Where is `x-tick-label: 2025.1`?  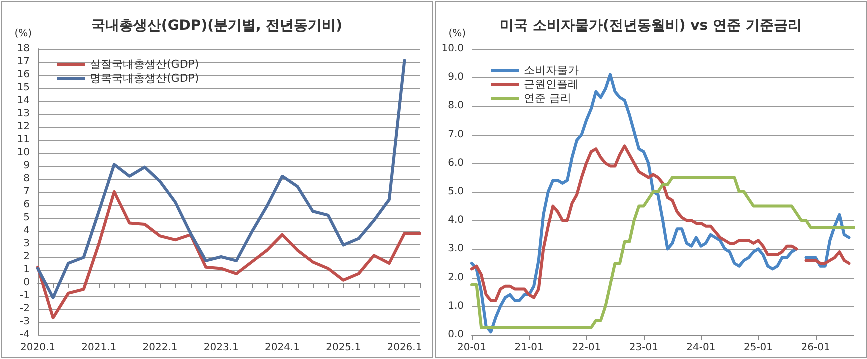 x-tick-label: 2025.1 is located at coordinates (344, 348).